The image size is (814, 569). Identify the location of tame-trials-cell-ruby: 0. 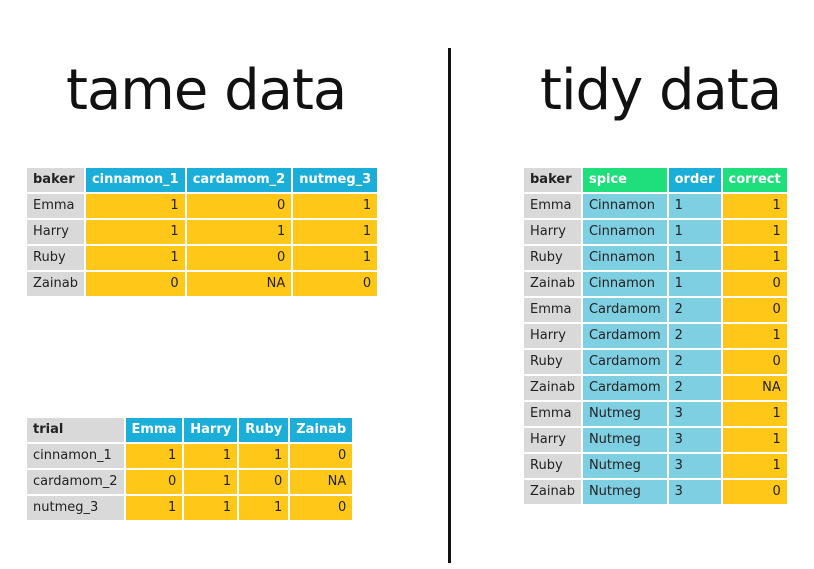
(264, 482).